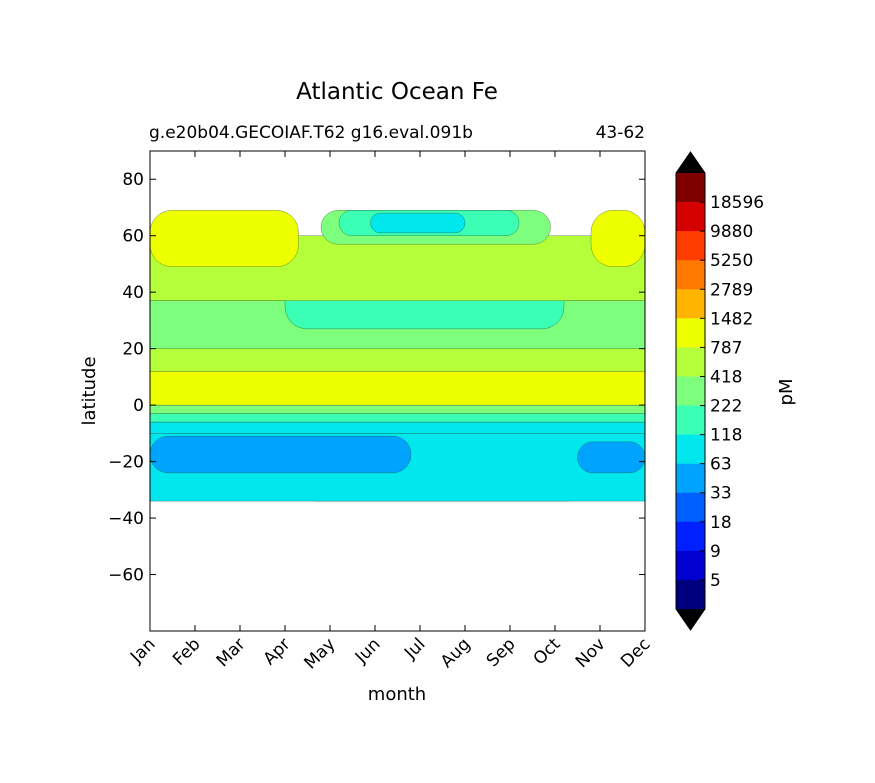 The width and height of the screenshot is (875, 783). What do you see at coordinates (397, 409) in the screenshot?
I see `contour-region-band-equator-green` at bounding box center [397, 409].